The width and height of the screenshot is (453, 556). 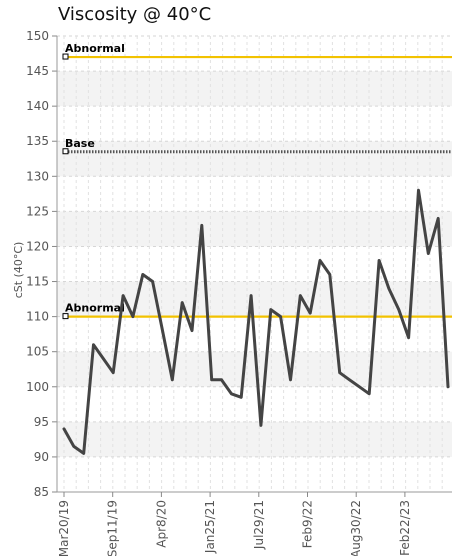 What do you see at coordinates (37, 246) in the screenshot?
I see `y-tick-label: 120` at bounding box center [37, 246].